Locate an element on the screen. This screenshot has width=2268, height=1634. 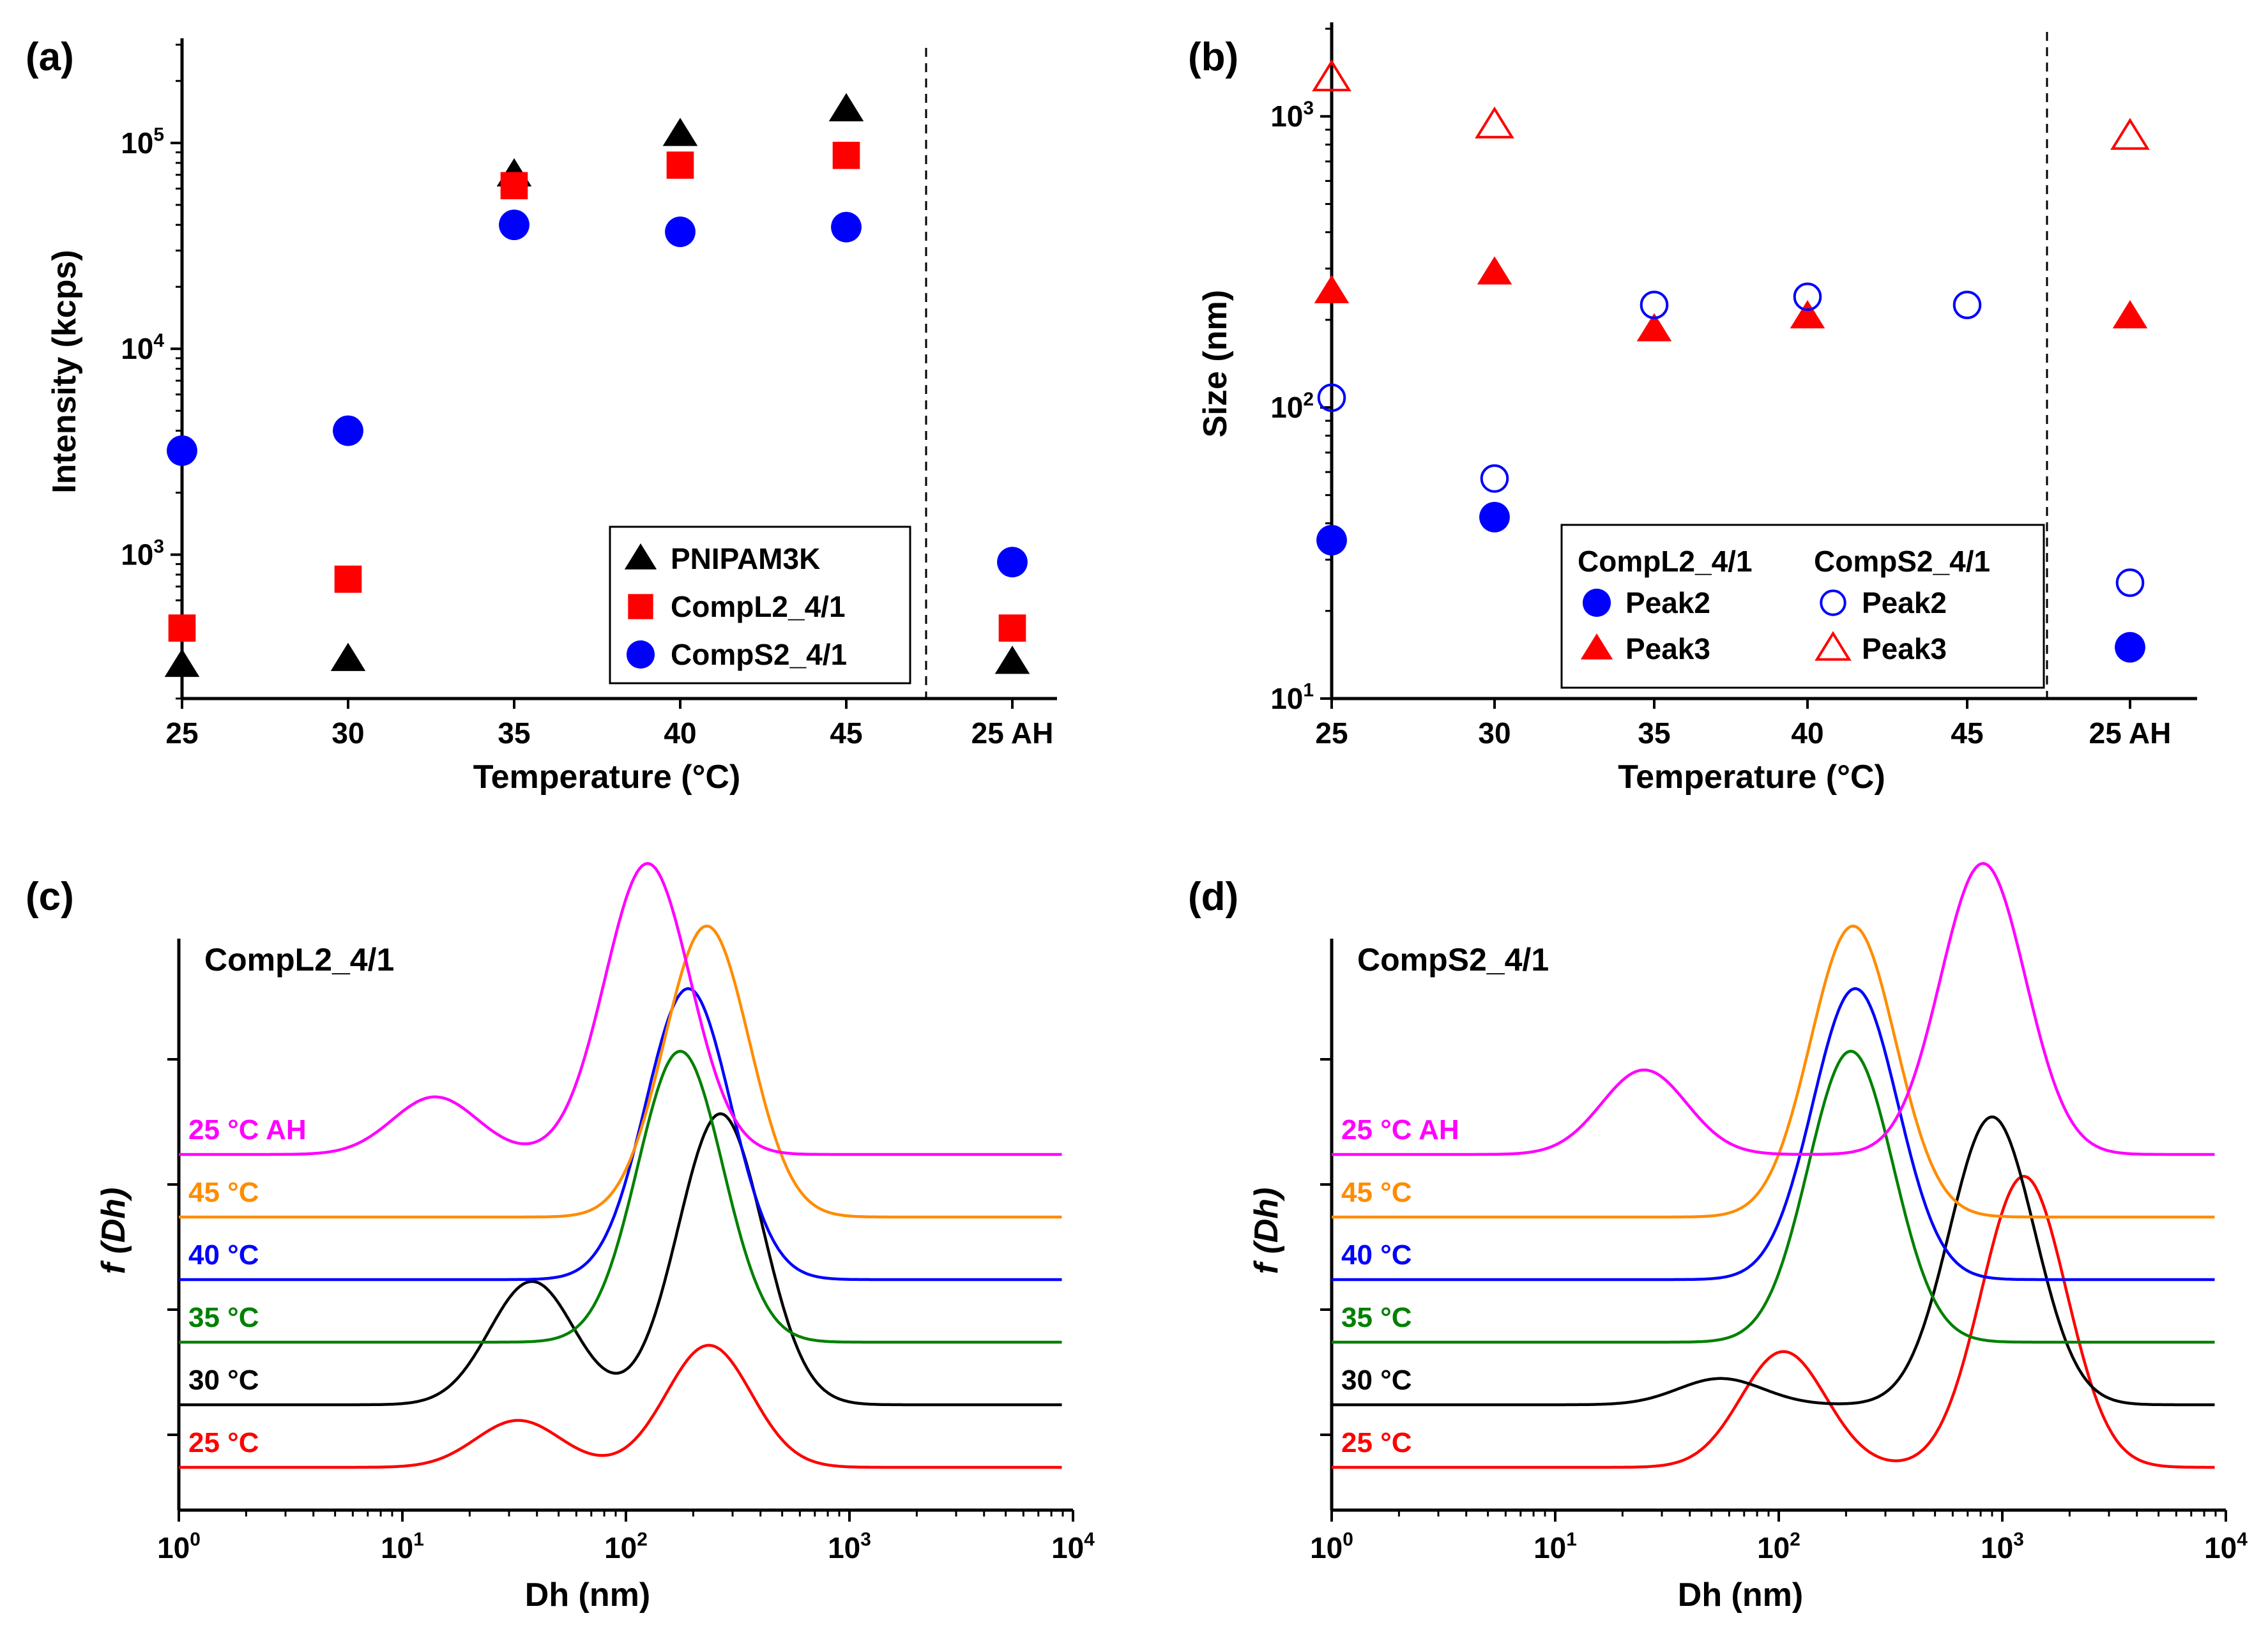
panel-b-x-title: Temperature (°C) is located at coordinates (1751, 777).